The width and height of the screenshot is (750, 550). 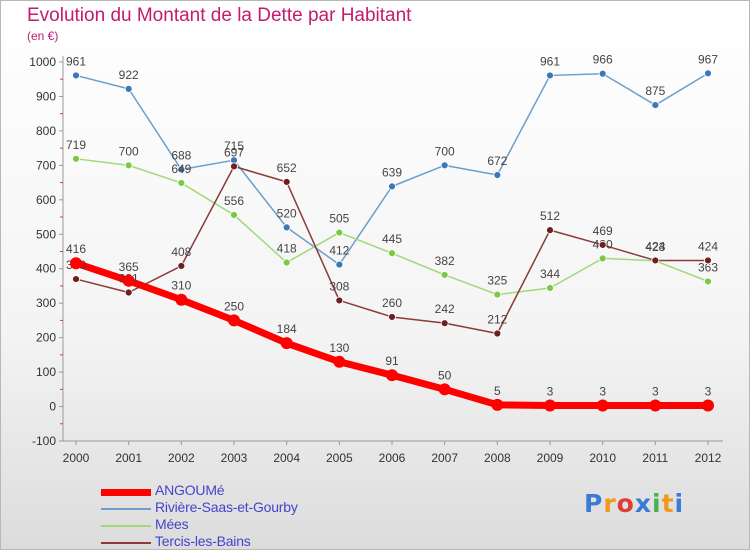 What do you see at coordinates (44, 441) in the screenshot?
I see `y-tick-label: -100` at bounding box center [44, 441].